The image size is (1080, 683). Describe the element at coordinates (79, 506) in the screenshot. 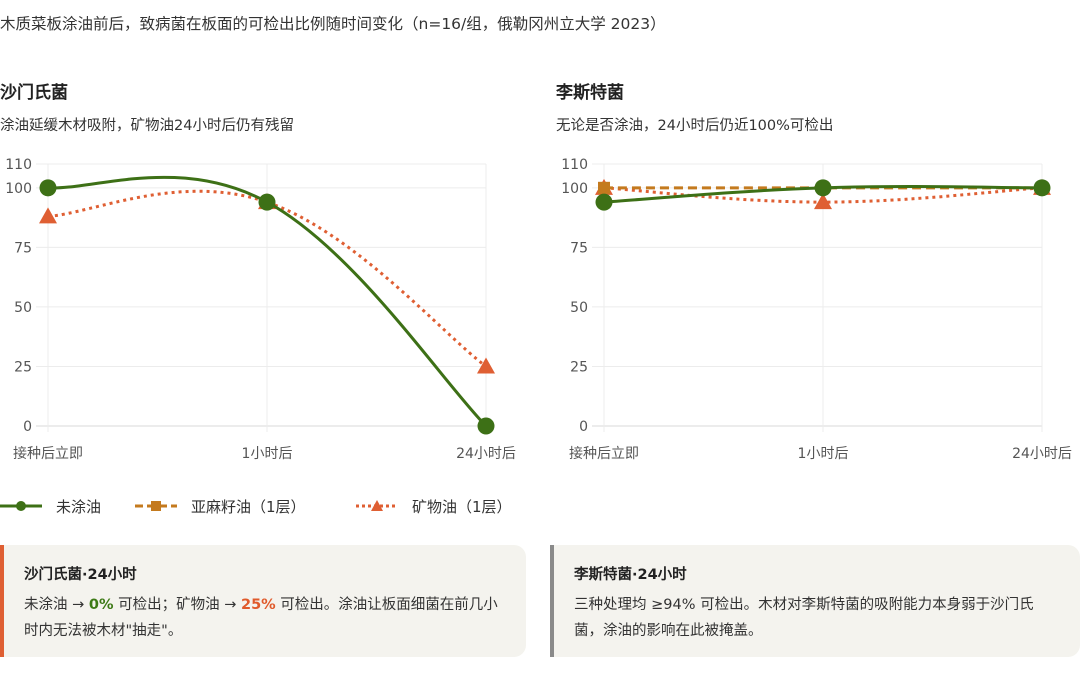

I see `legend-label: 未涂油` at that location.